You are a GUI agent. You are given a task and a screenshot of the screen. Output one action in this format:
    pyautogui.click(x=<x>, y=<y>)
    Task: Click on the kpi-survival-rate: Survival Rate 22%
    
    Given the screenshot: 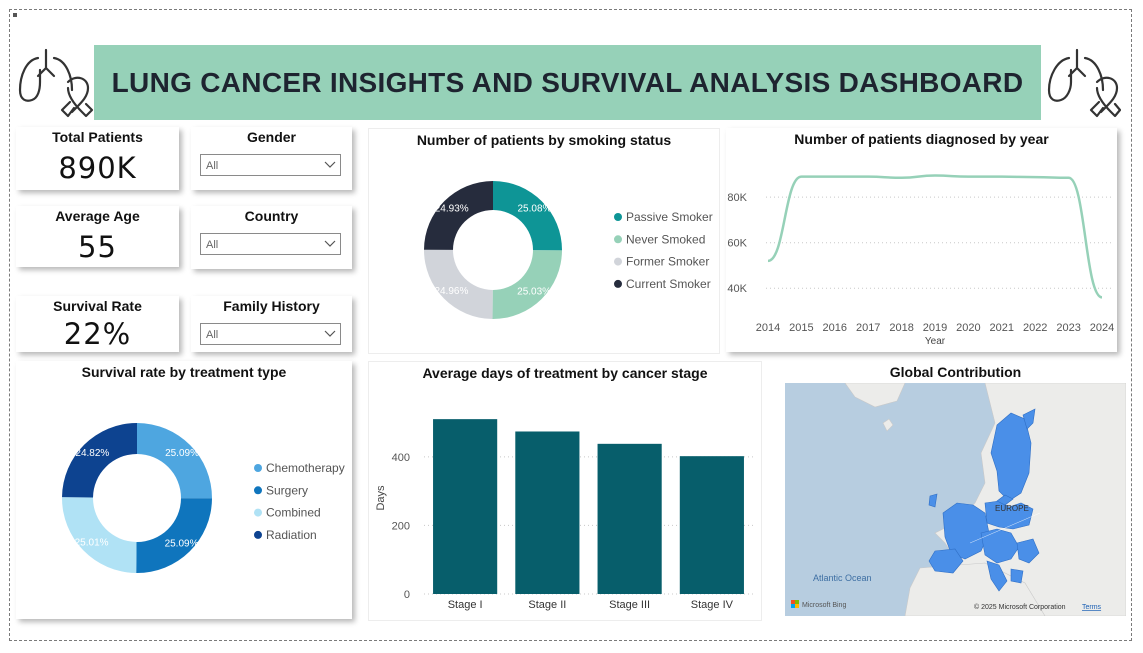 What is the action you would take?
    pyautogui.click(x=97, y=324)
    